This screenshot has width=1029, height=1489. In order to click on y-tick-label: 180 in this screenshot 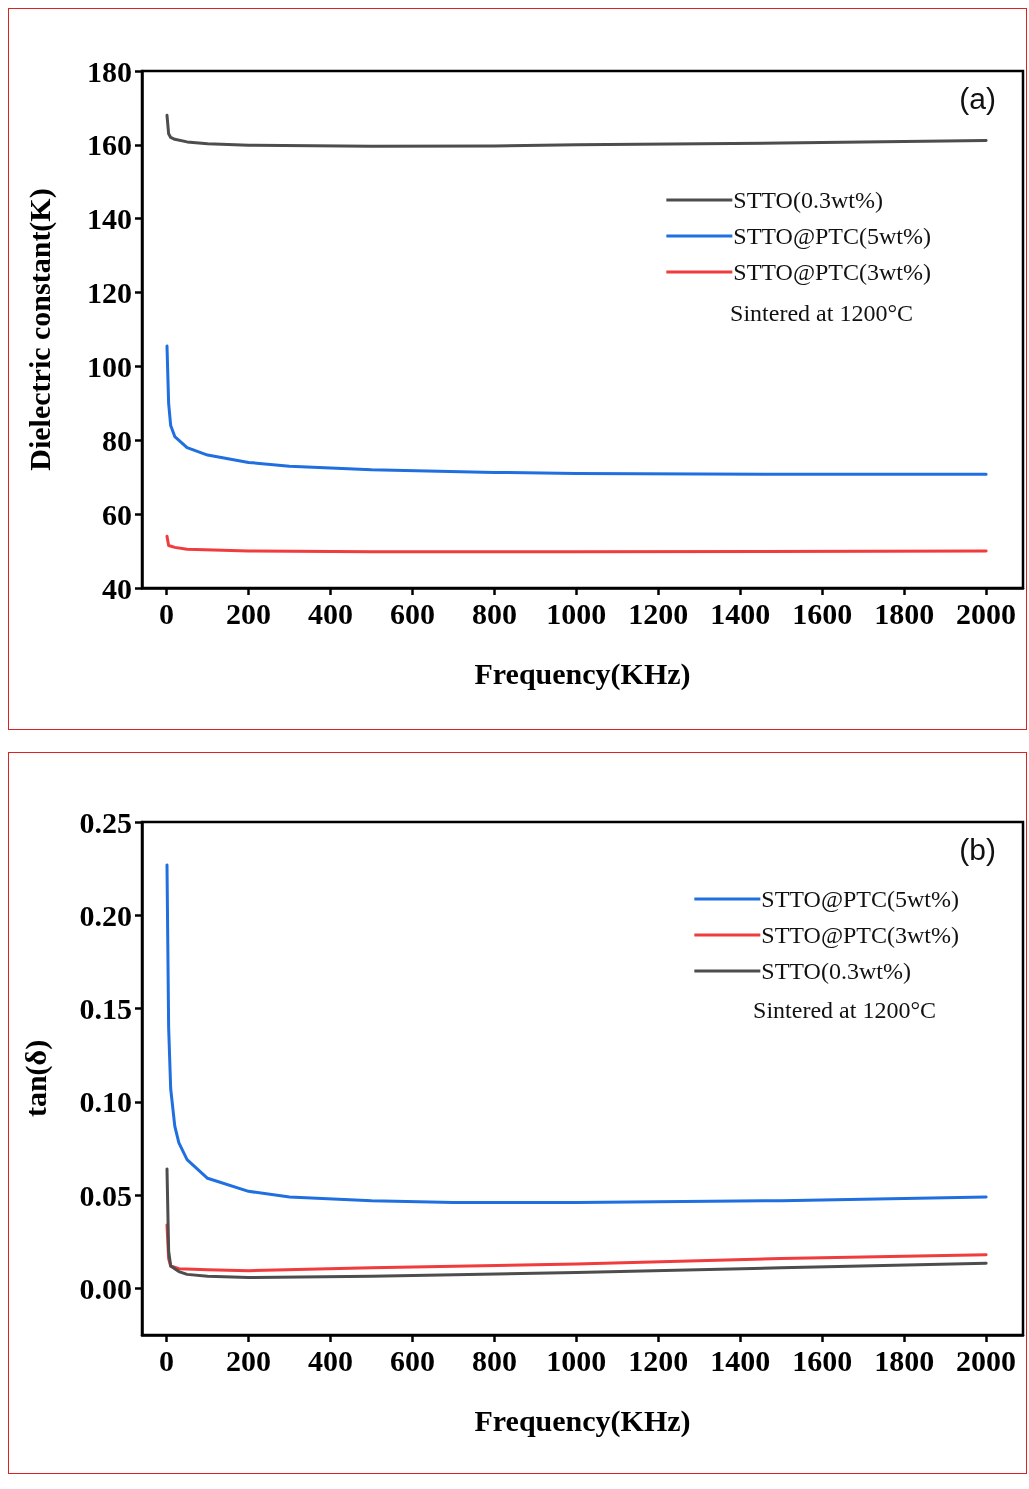, I will do `click(109, 71)`.